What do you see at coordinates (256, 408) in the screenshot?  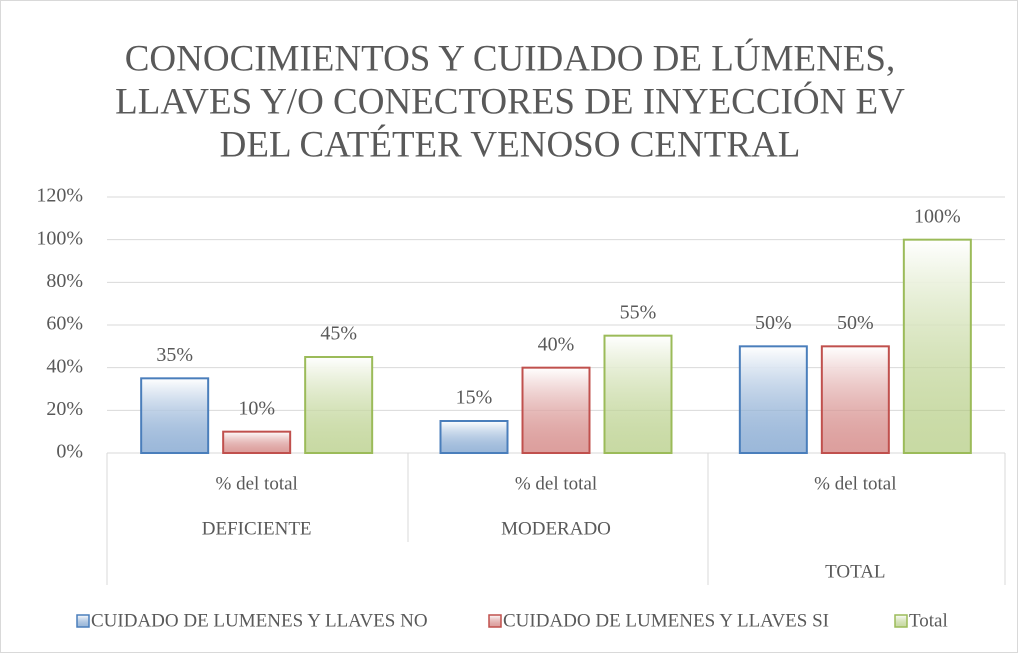 I see `data-label: 10%` at bounding box center [256, 408].